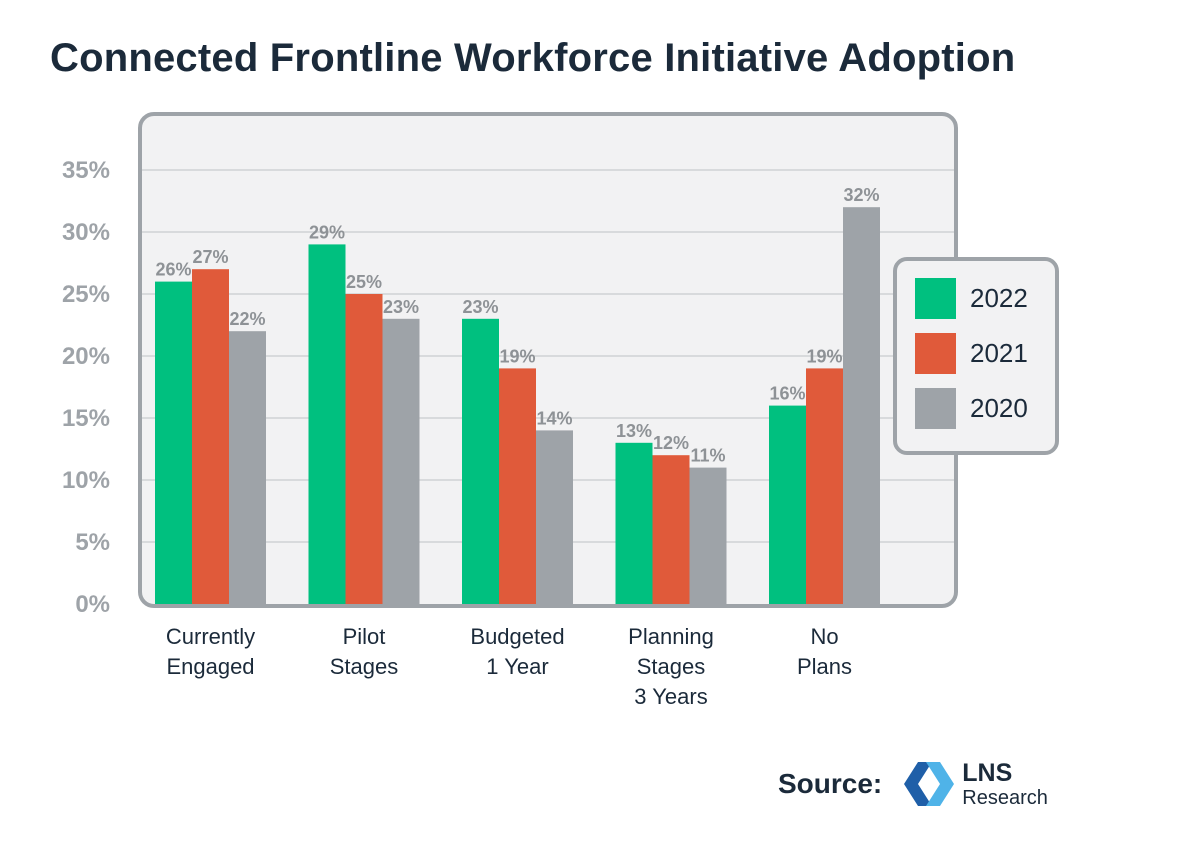  Describe the element at coordinates (173, 270) in the screenshot. I see `value-label: 26%` at that location.